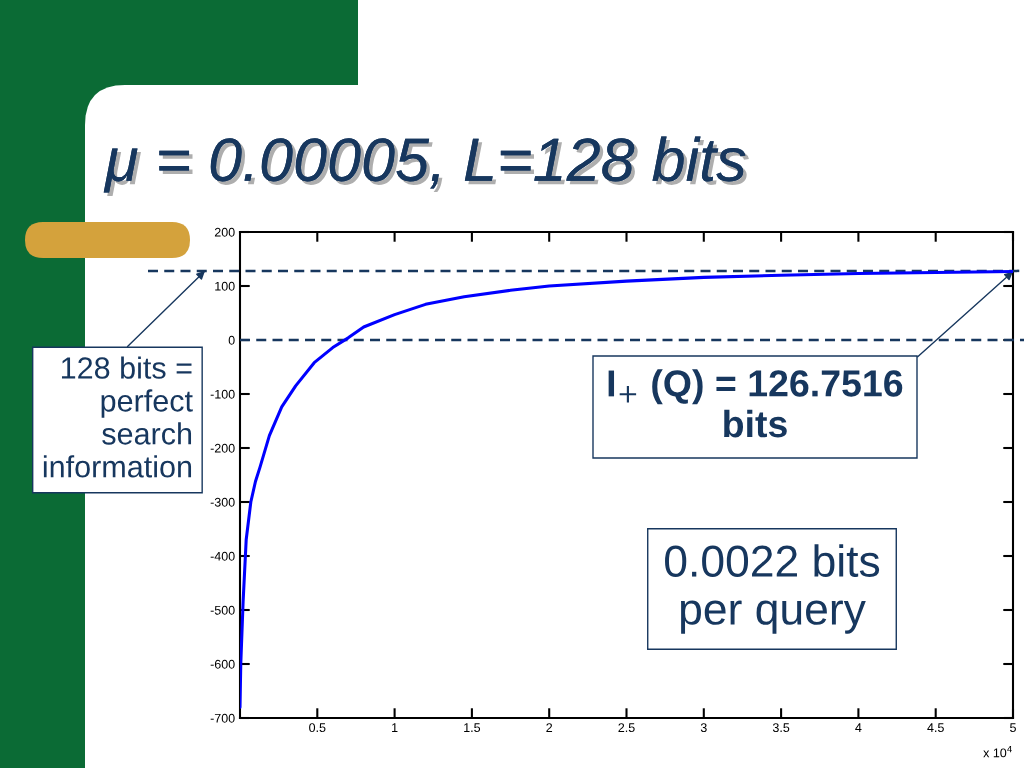 The height and width of the screenshot is (768, 1024). What do you see at coordinates (222, 718) in the screenshot?
I see `y-tick-label: -700` at bounding box center [222, 718].